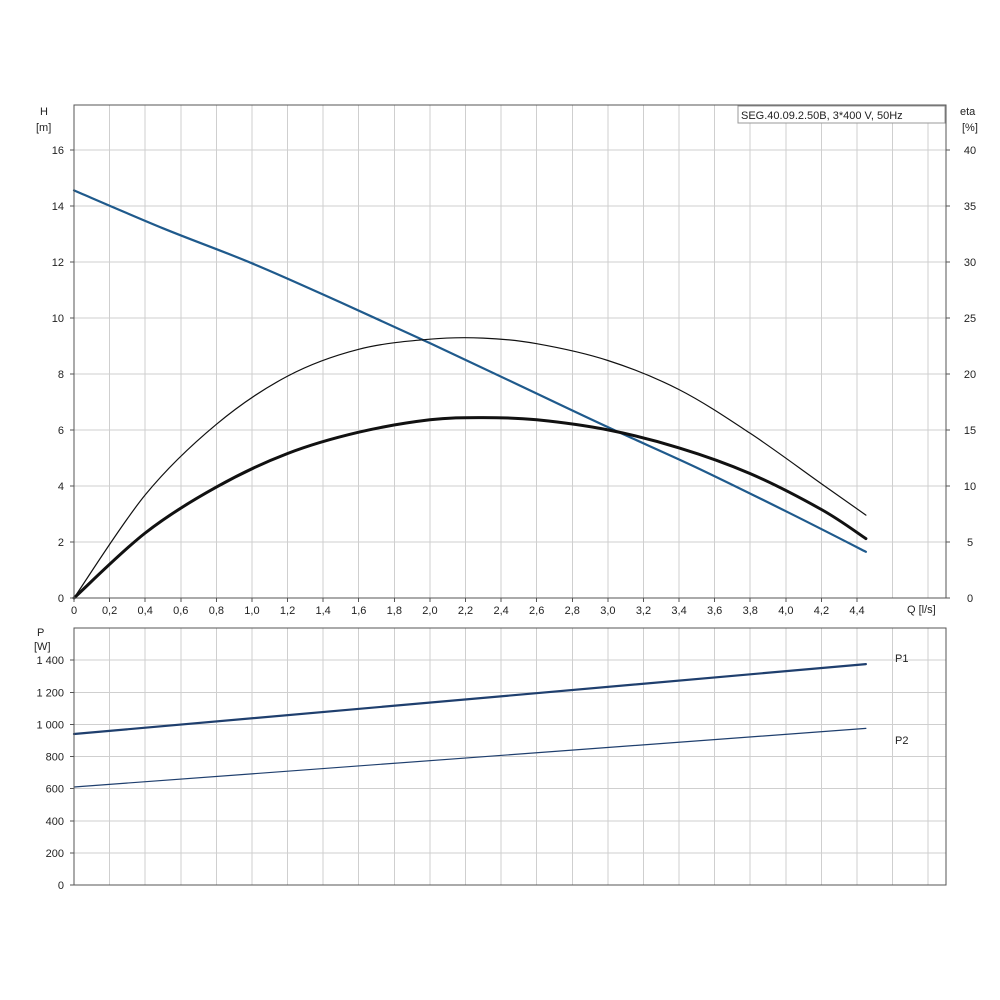 Image resolution: width=1000 pixels, height=1000 pixels. I want to click on x-tick-label: 3,0, so click(607, 611).